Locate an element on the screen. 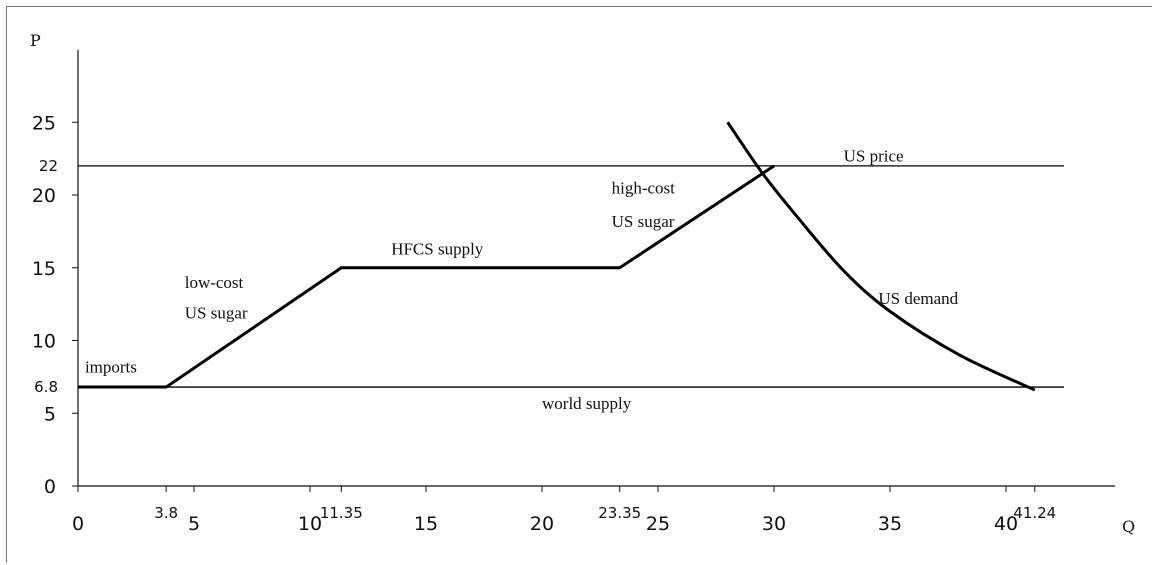 The width and height of the screenshot is (1154, 565). x-mark-label: 41.24 is located at coordinates (1034, 513).